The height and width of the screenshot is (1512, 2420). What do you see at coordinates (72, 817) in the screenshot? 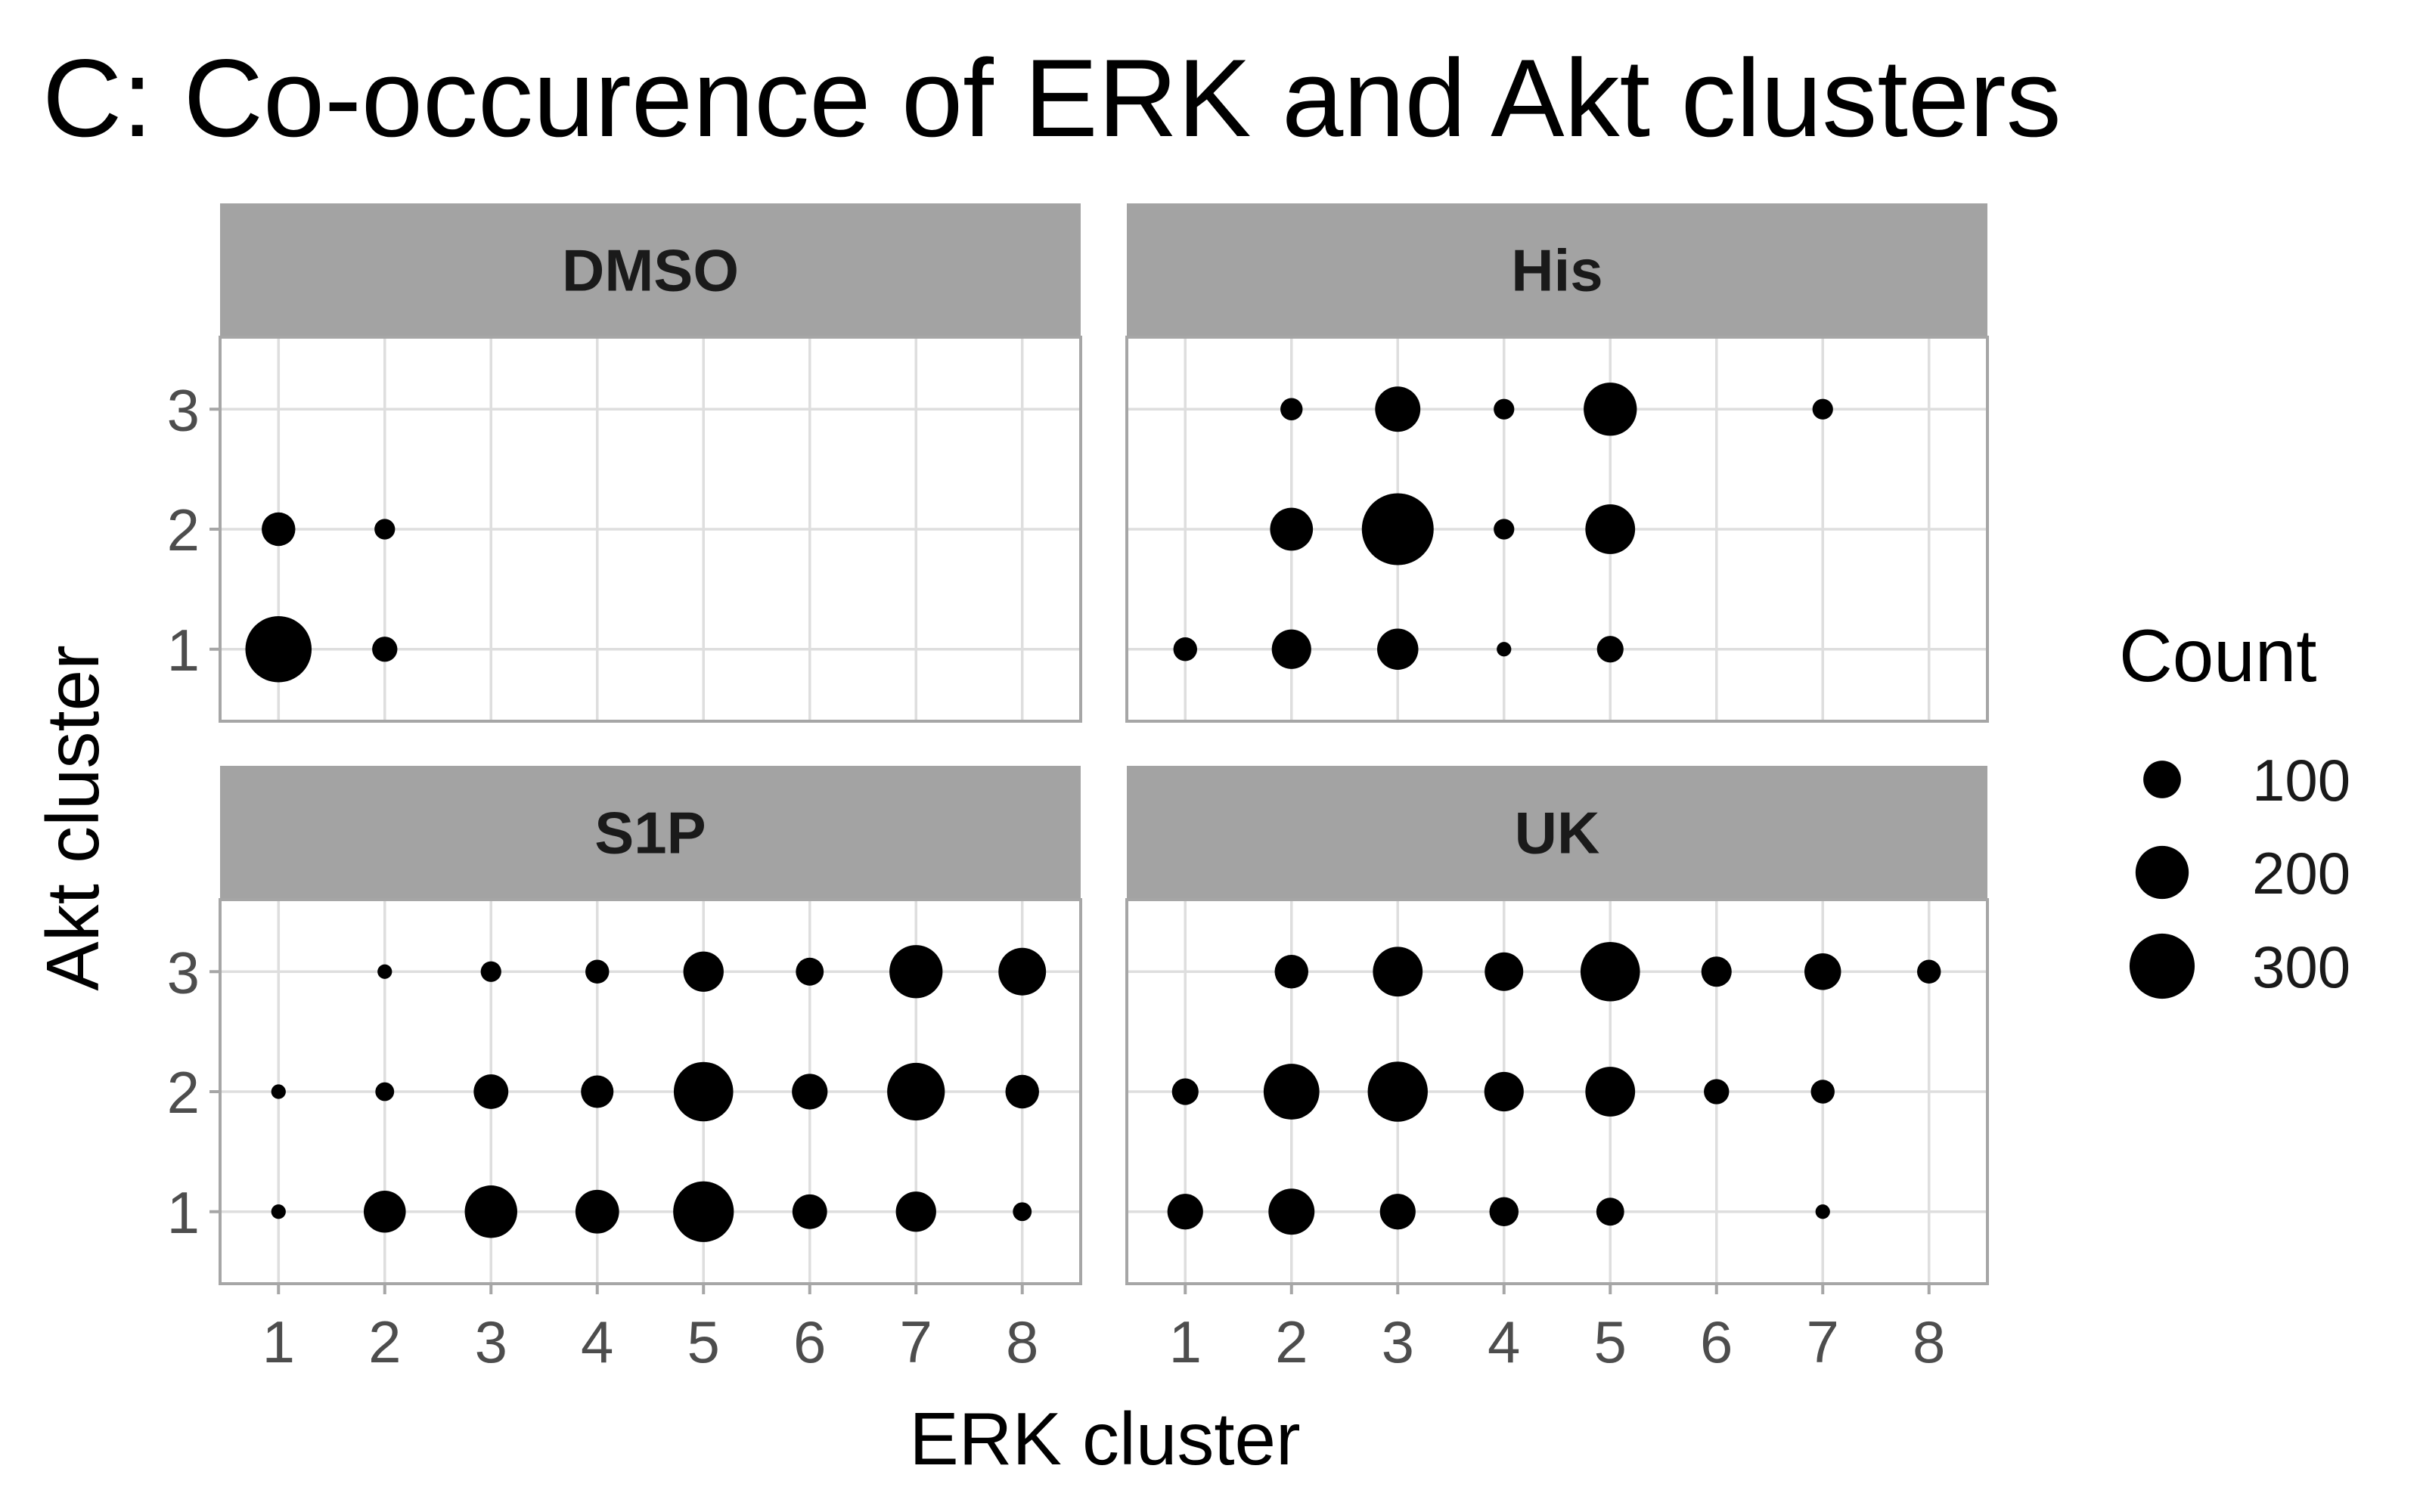
I see `y-axis-title: Akt cluster` at bounding box center [72, 817].